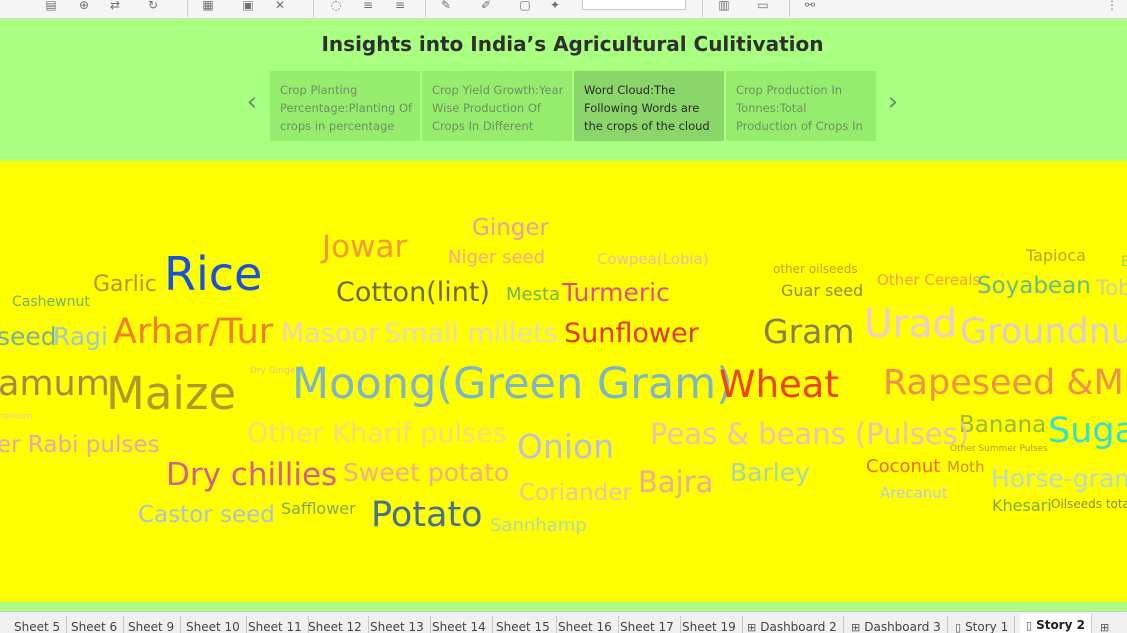 The height and width of the screenshot is (633, 1127). What do you see at coordinates (1111, 288) in the screenshot?
I see `cloud-word: Tob` at bounding box center [1111, 288].